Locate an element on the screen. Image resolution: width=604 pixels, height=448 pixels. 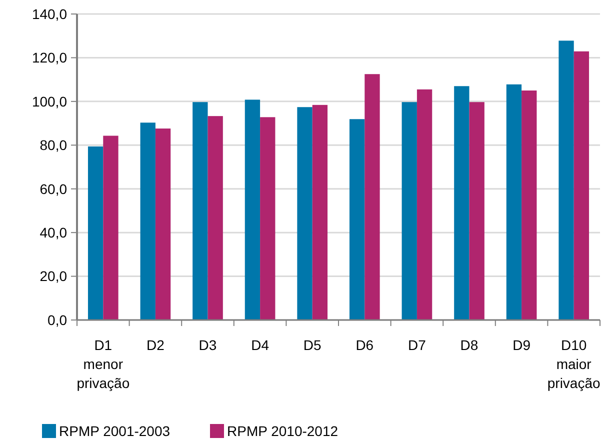
y-tick-label: 80,0 is located at coordinates (54, 145).